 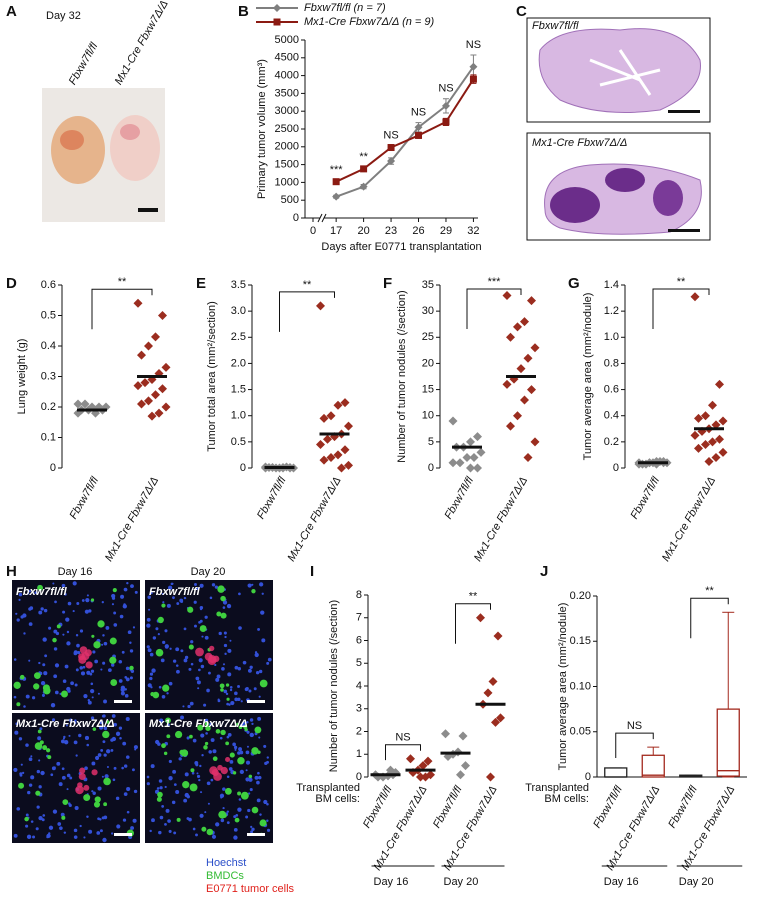 What do you see at coordinates (369, 22) in the screenshot?
I see `legend-entry: Mx1-Cre Fbxw7Δ/Δ (n = 9)` at bounding box center [369, 22].